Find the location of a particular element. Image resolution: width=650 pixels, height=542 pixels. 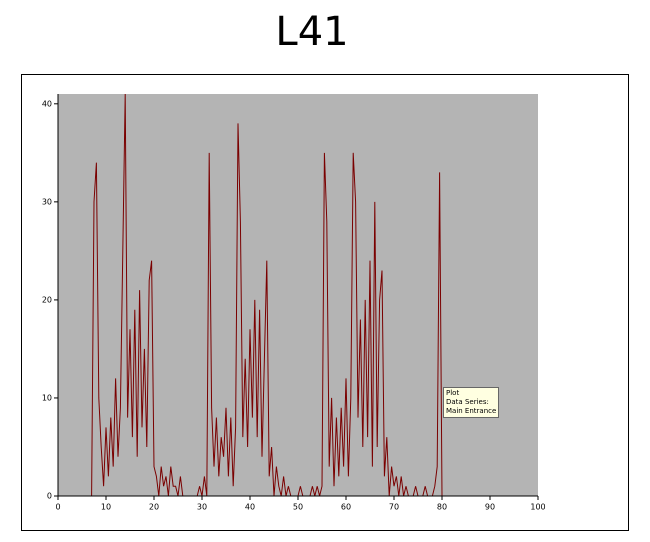

x-tick-label: 10 is located at coordinates (106, 507).